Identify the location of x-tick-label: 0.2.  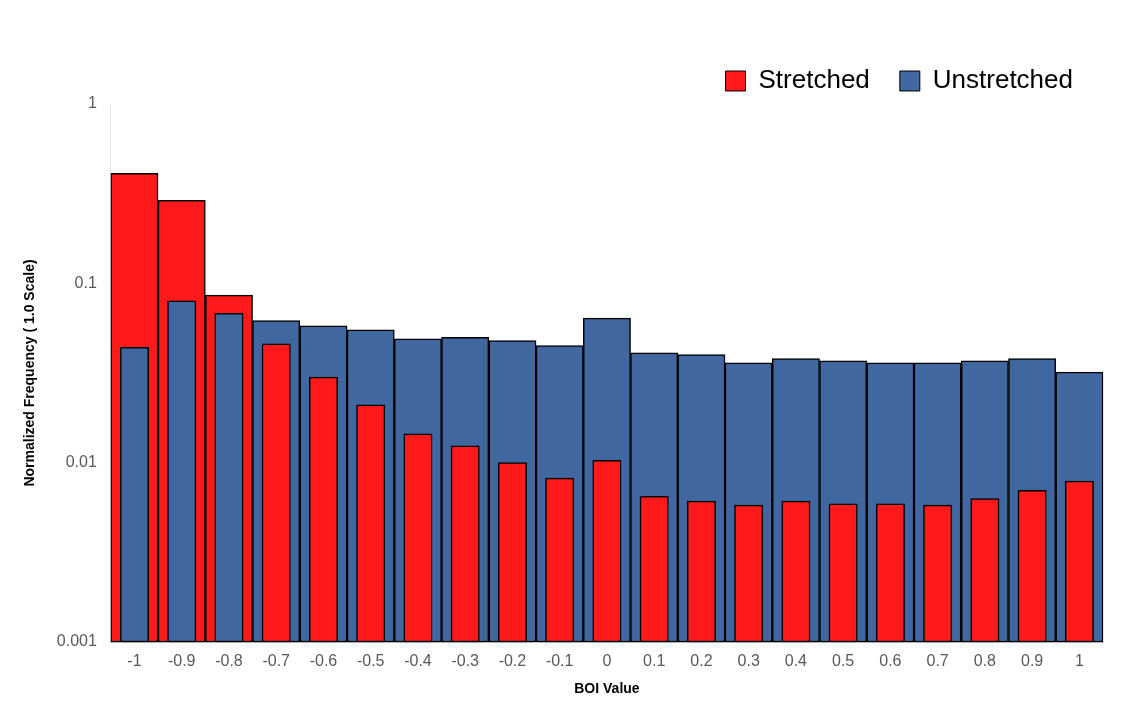
(701, 661).